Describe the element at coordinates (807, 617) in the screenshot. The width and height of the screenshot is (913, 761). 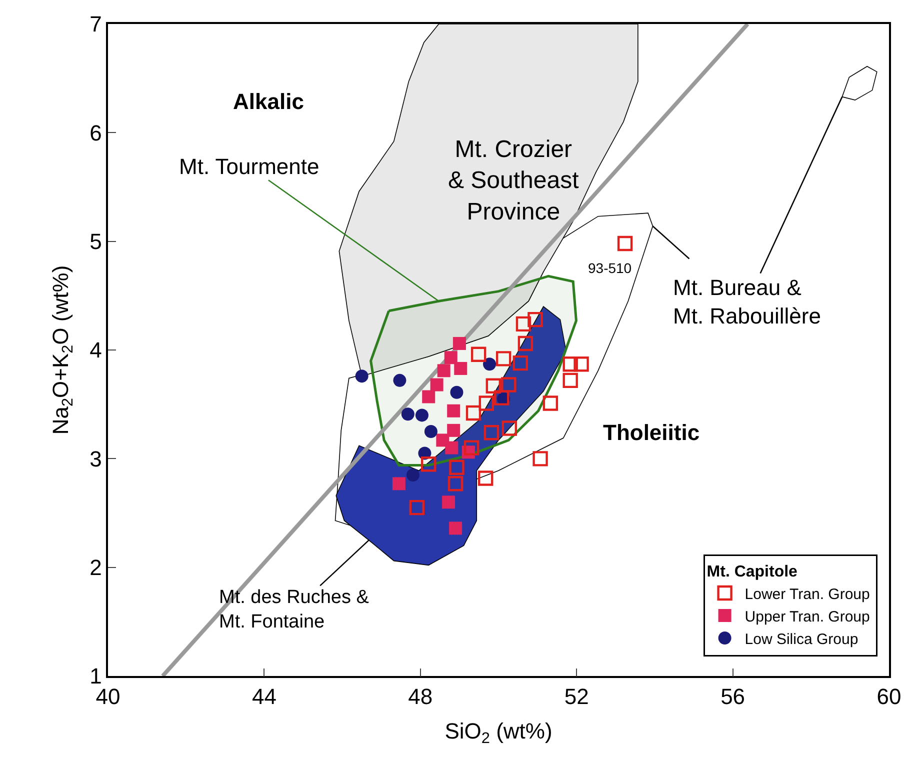
I see `legend-label: Upper Tran. Group` at that location.